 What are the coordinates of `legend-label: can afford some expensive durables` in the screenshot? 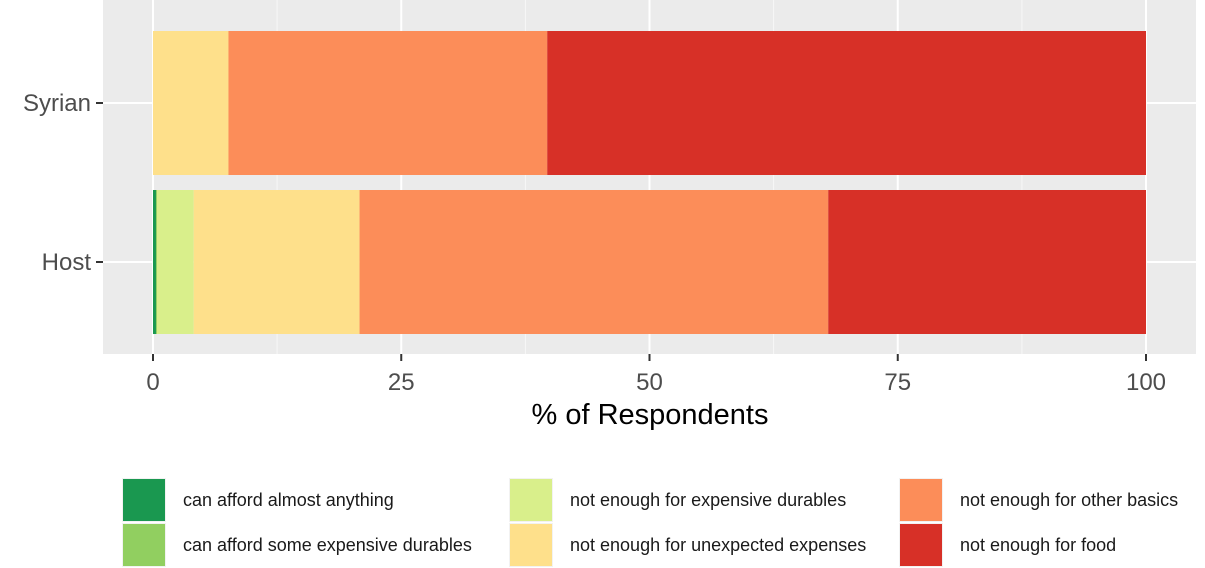 It's located at (327, 544).